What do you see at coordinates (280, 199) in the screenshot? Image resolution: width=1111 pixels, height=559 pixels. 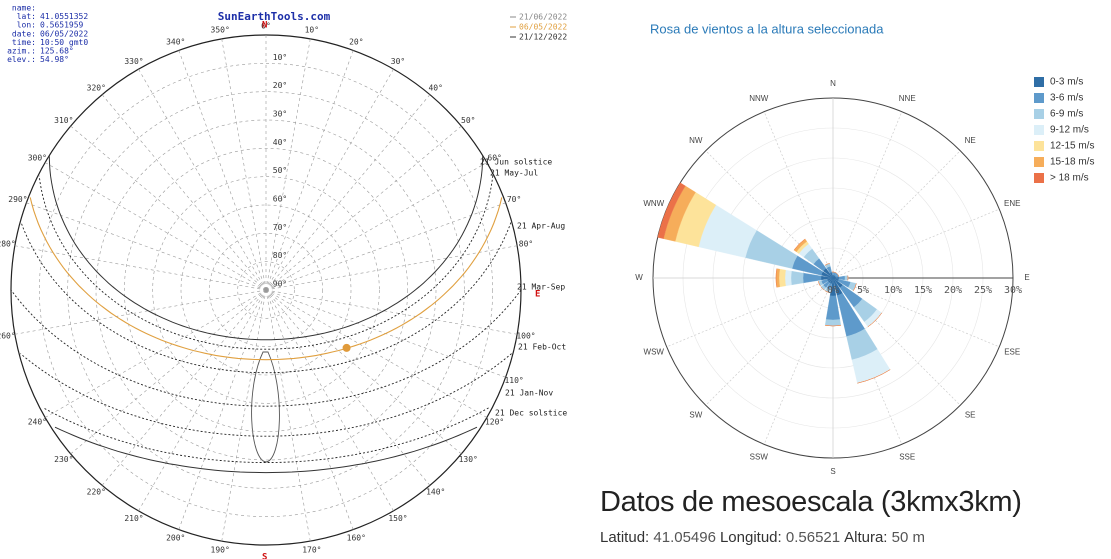 I see `elevation-label: 60°` at bounding box center [280, 199].